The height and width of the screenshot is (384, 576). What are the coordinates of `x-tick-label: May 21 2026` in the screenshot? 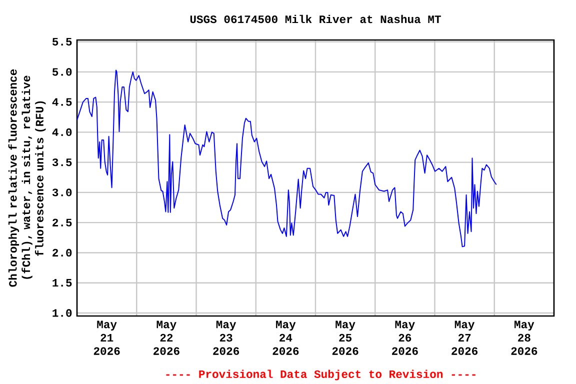 It's located at (107, 337).